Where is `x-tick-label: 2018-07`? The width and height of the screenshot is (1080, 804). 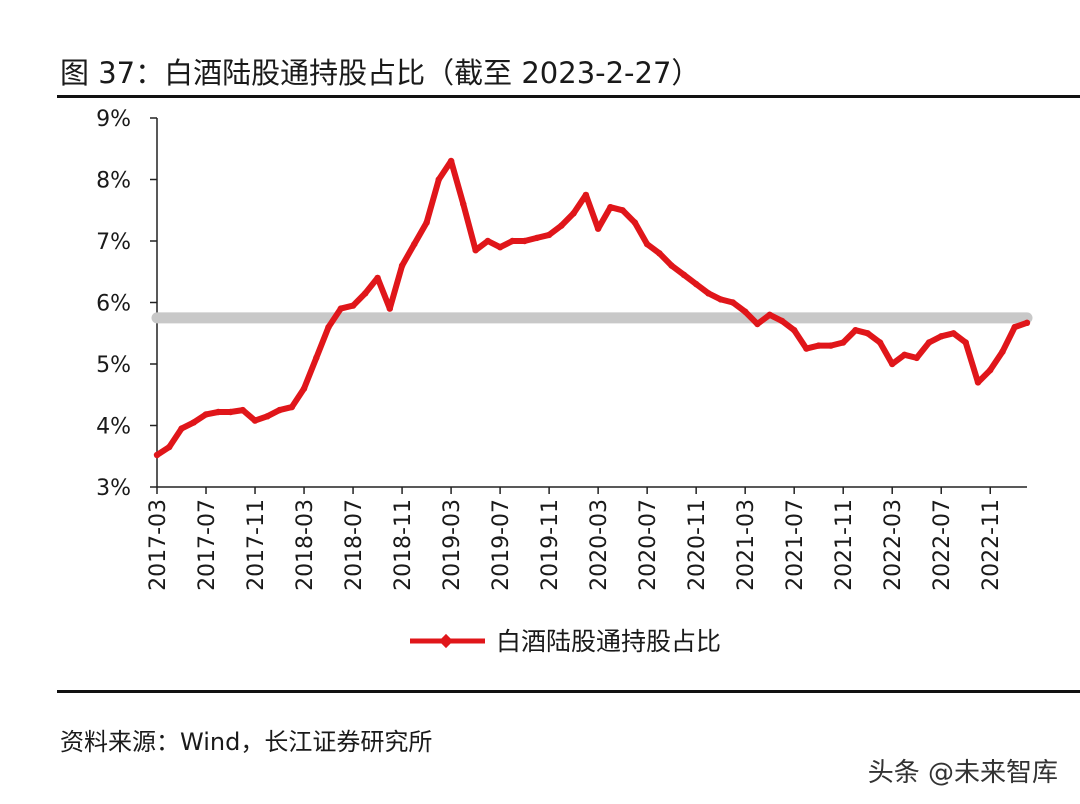
x-tick-label: 2018-07 is located at coordinates (354, 545).